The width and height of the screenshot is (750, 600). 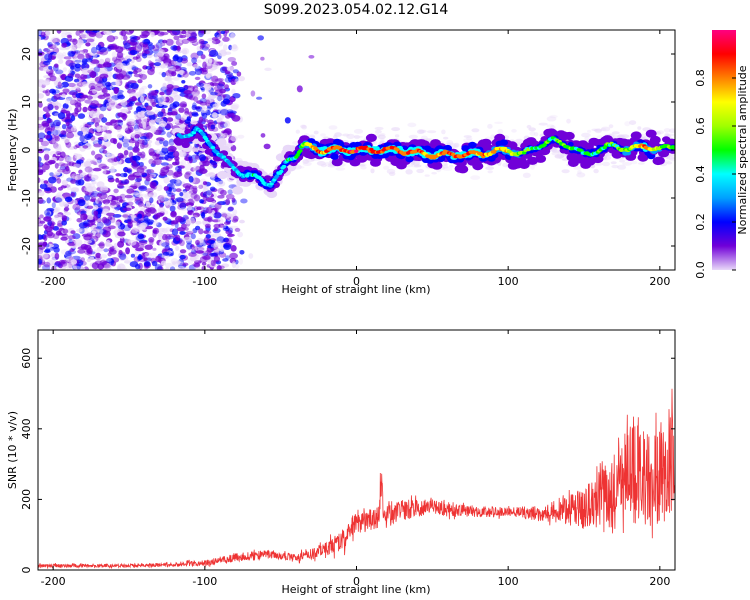 I want to click on spectrogram-y-axis-label: Frequency (Hz), so click(x=12, y=150).